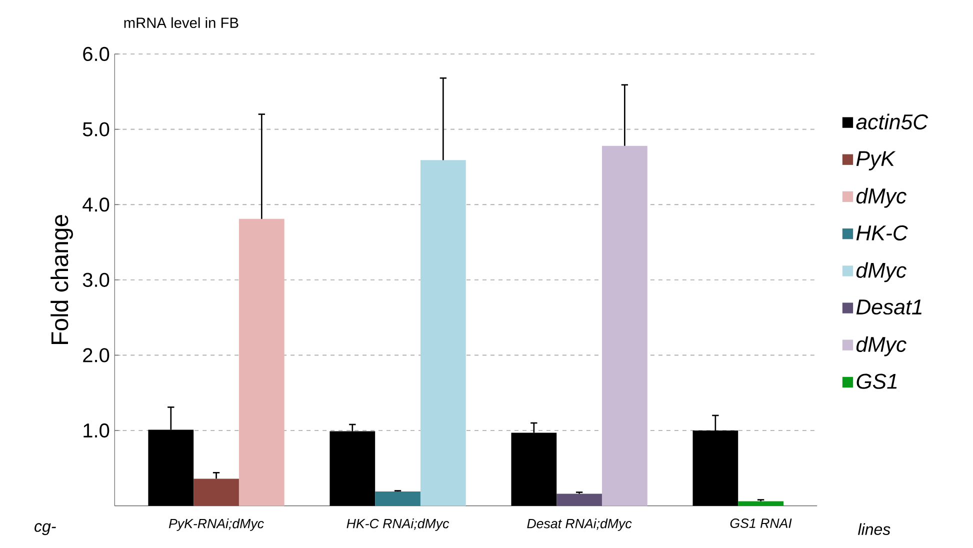 This screenshot has width=973, height=548. What do you see at coordinates (889, 307) in the screenshot?
I see `legend-label: Desat1` at bounding box center [889, 307].